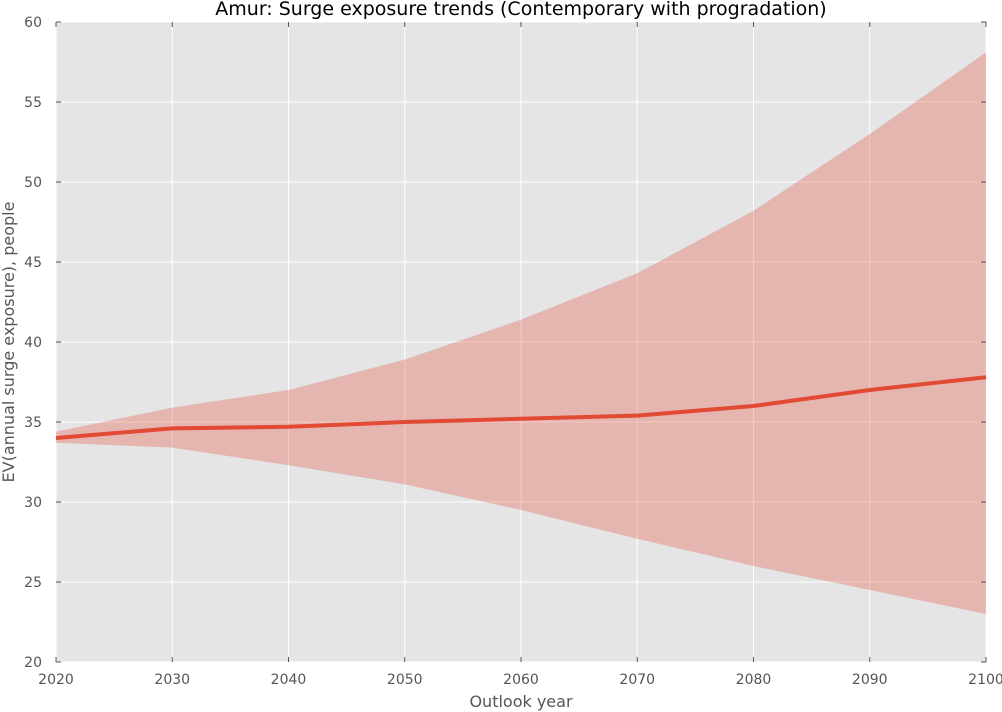 Image resolution: width=1002 pixels, height=712 pixels. I want to click on x-tick-label: 2050, so click(405, 680).